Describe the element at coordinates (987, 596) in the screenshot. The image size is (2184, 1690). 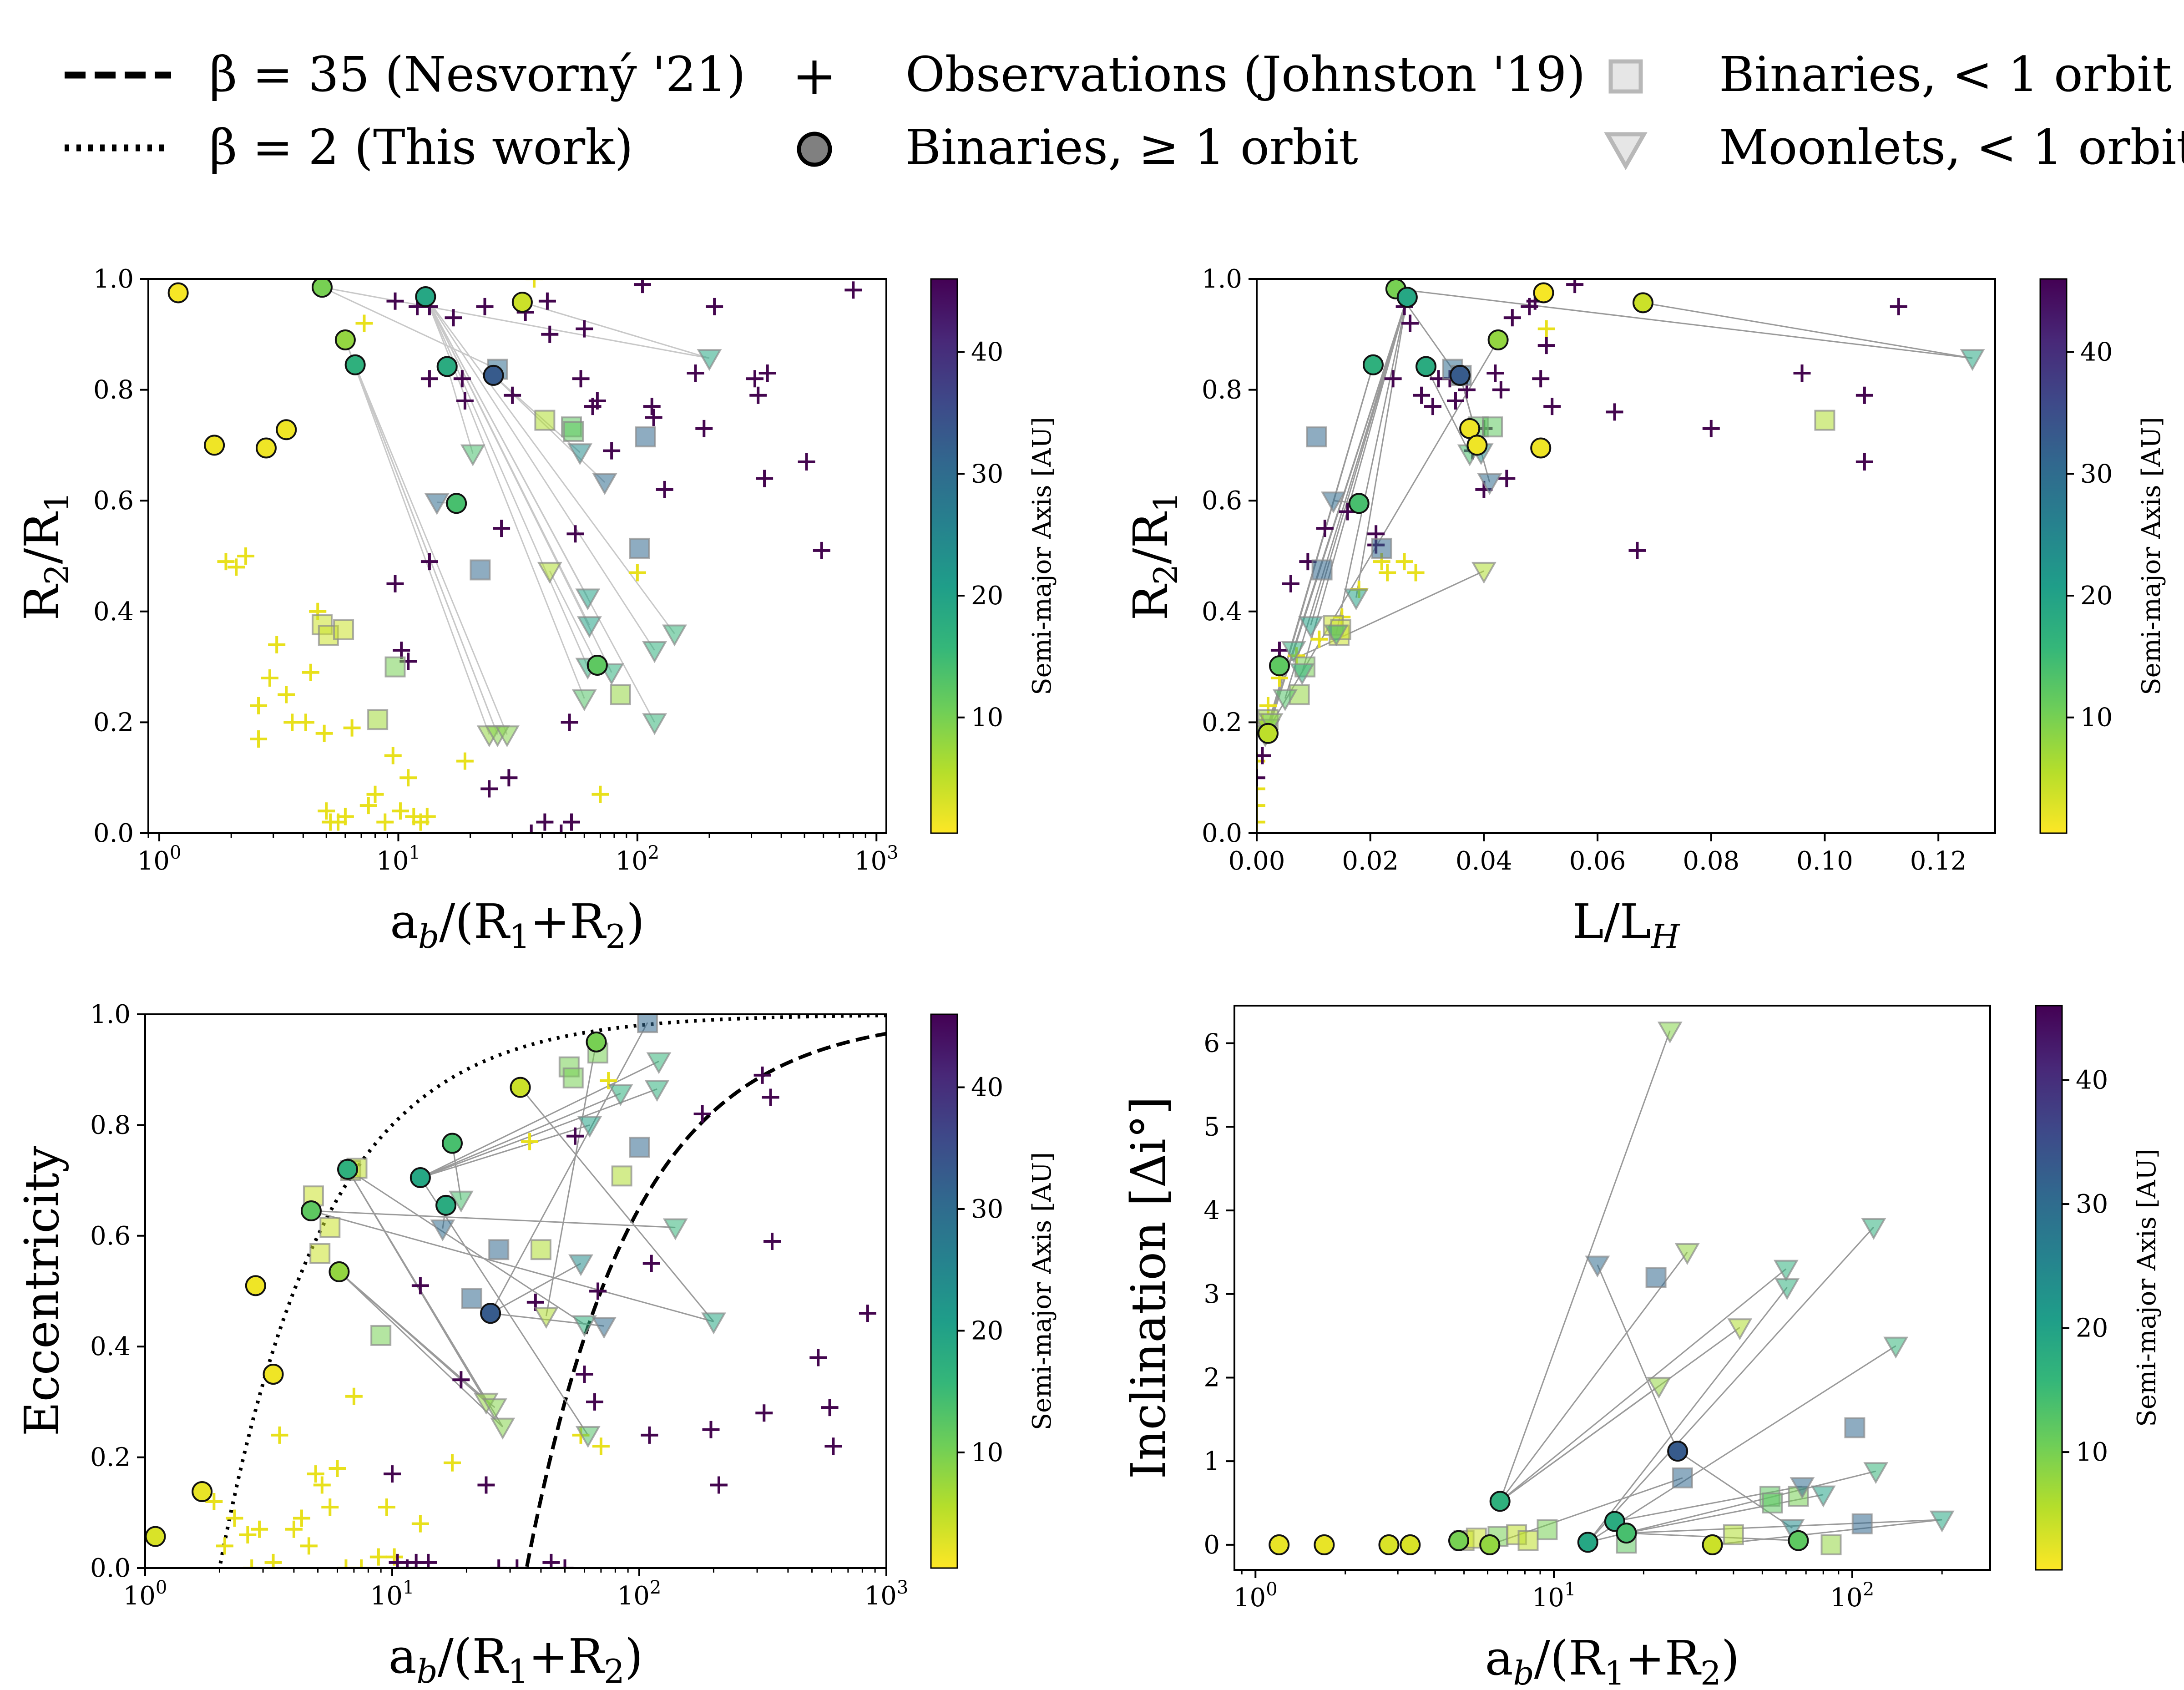
I see `colorbar-tick-label: 20` at that location.